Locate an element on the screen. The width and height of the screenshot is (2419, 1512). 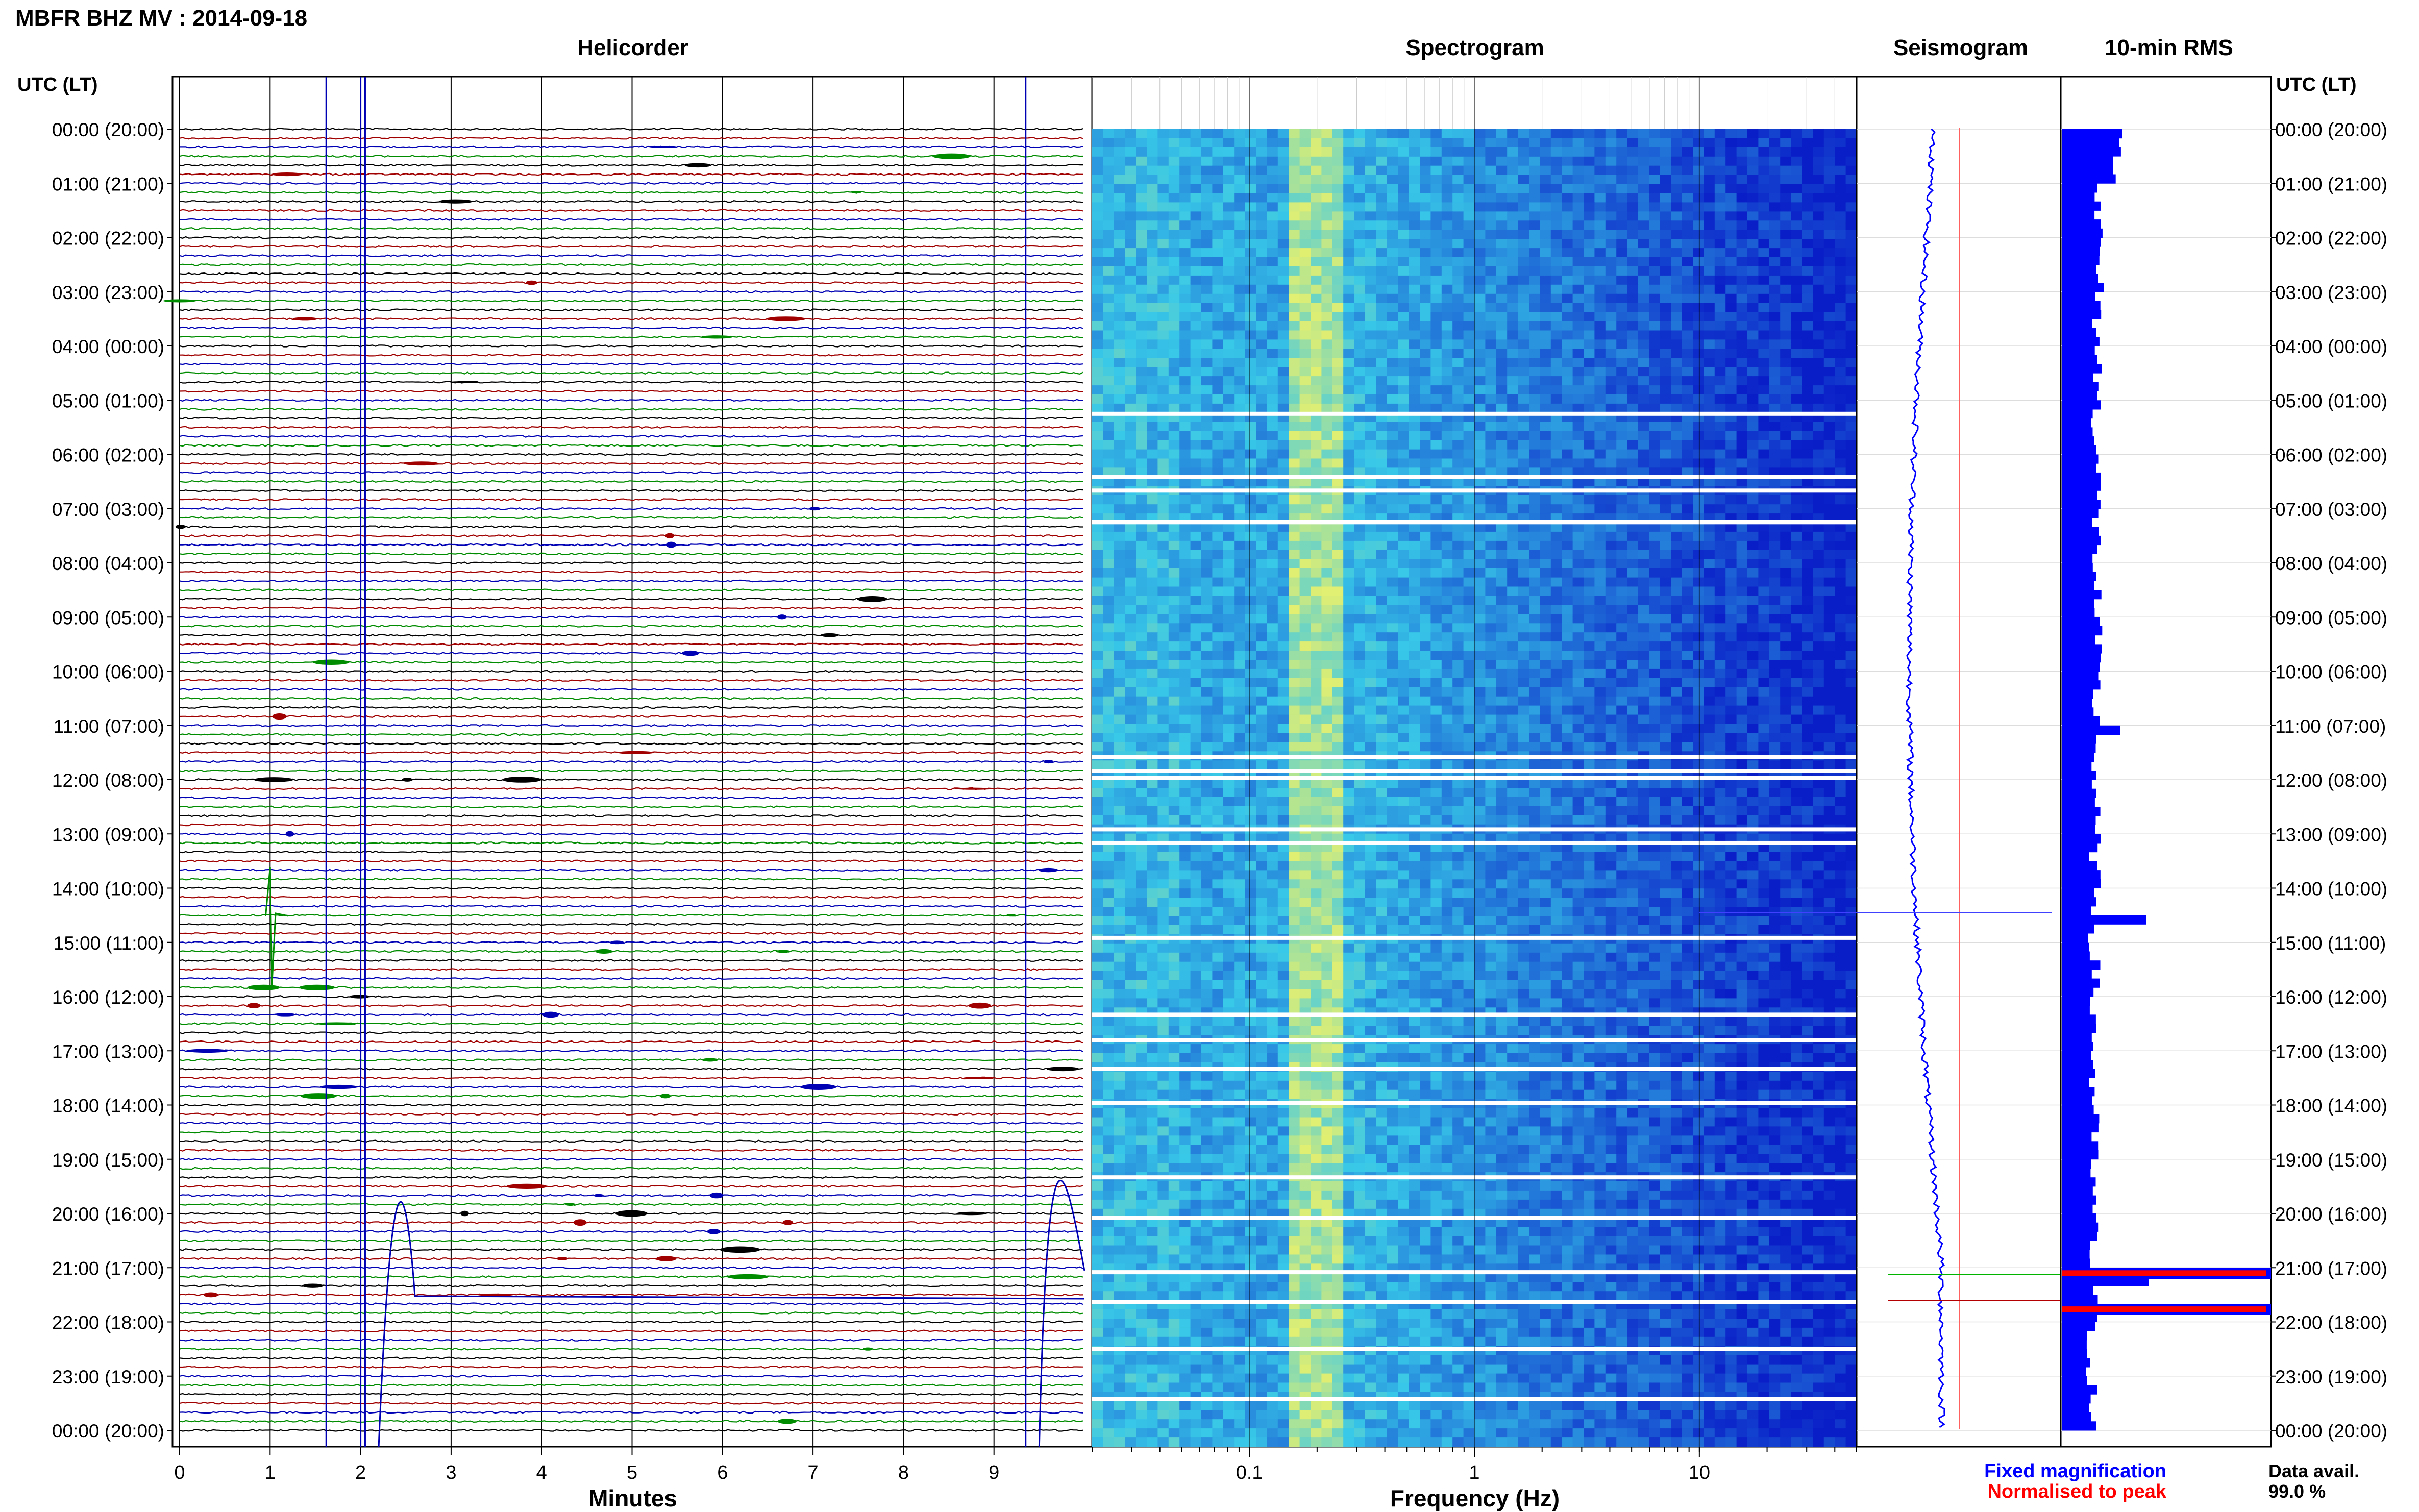
row-label-right: 17:00 (13:00) is located at coordinates (2331, 1051).